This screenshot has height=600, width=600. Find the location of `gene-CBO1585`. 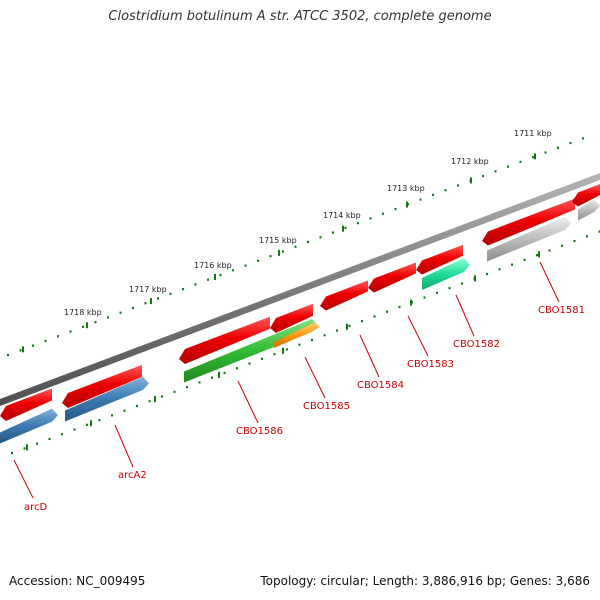

gene-CBO1585 is located at coordinates (297, 335).